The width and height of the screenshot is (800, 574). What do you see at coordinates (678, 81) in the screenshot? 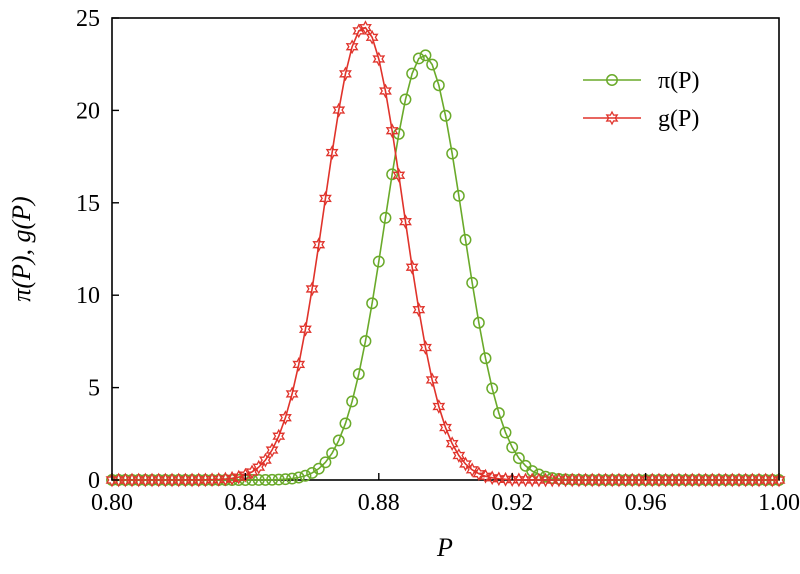
I see `legend-label: π(P)` at bounding box center [678, 81].